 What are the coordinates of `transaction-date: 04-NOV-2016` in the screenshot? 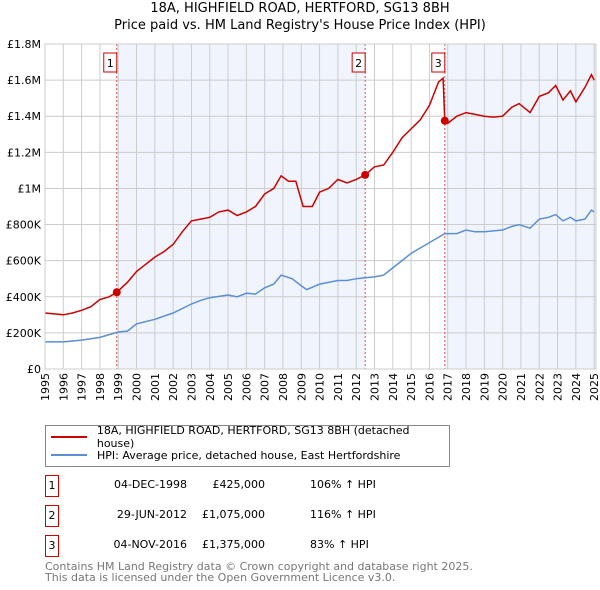 It's located at (150, 544).